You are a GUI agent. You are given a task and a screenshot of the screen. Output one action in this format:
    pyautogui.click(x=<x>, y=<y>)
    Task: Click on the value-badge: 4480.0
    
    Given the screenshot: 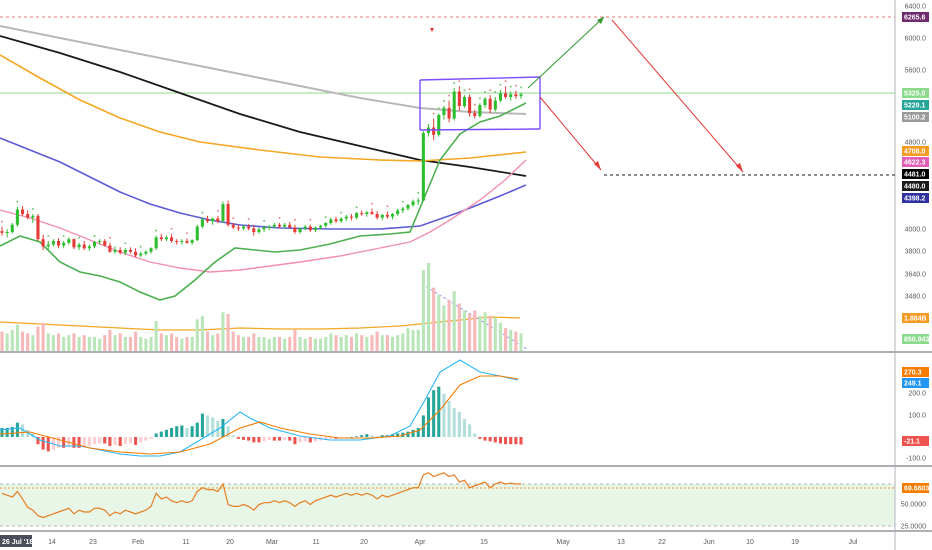 What is the action you would take?
    pyautogui.click(x=915, y=186)
    